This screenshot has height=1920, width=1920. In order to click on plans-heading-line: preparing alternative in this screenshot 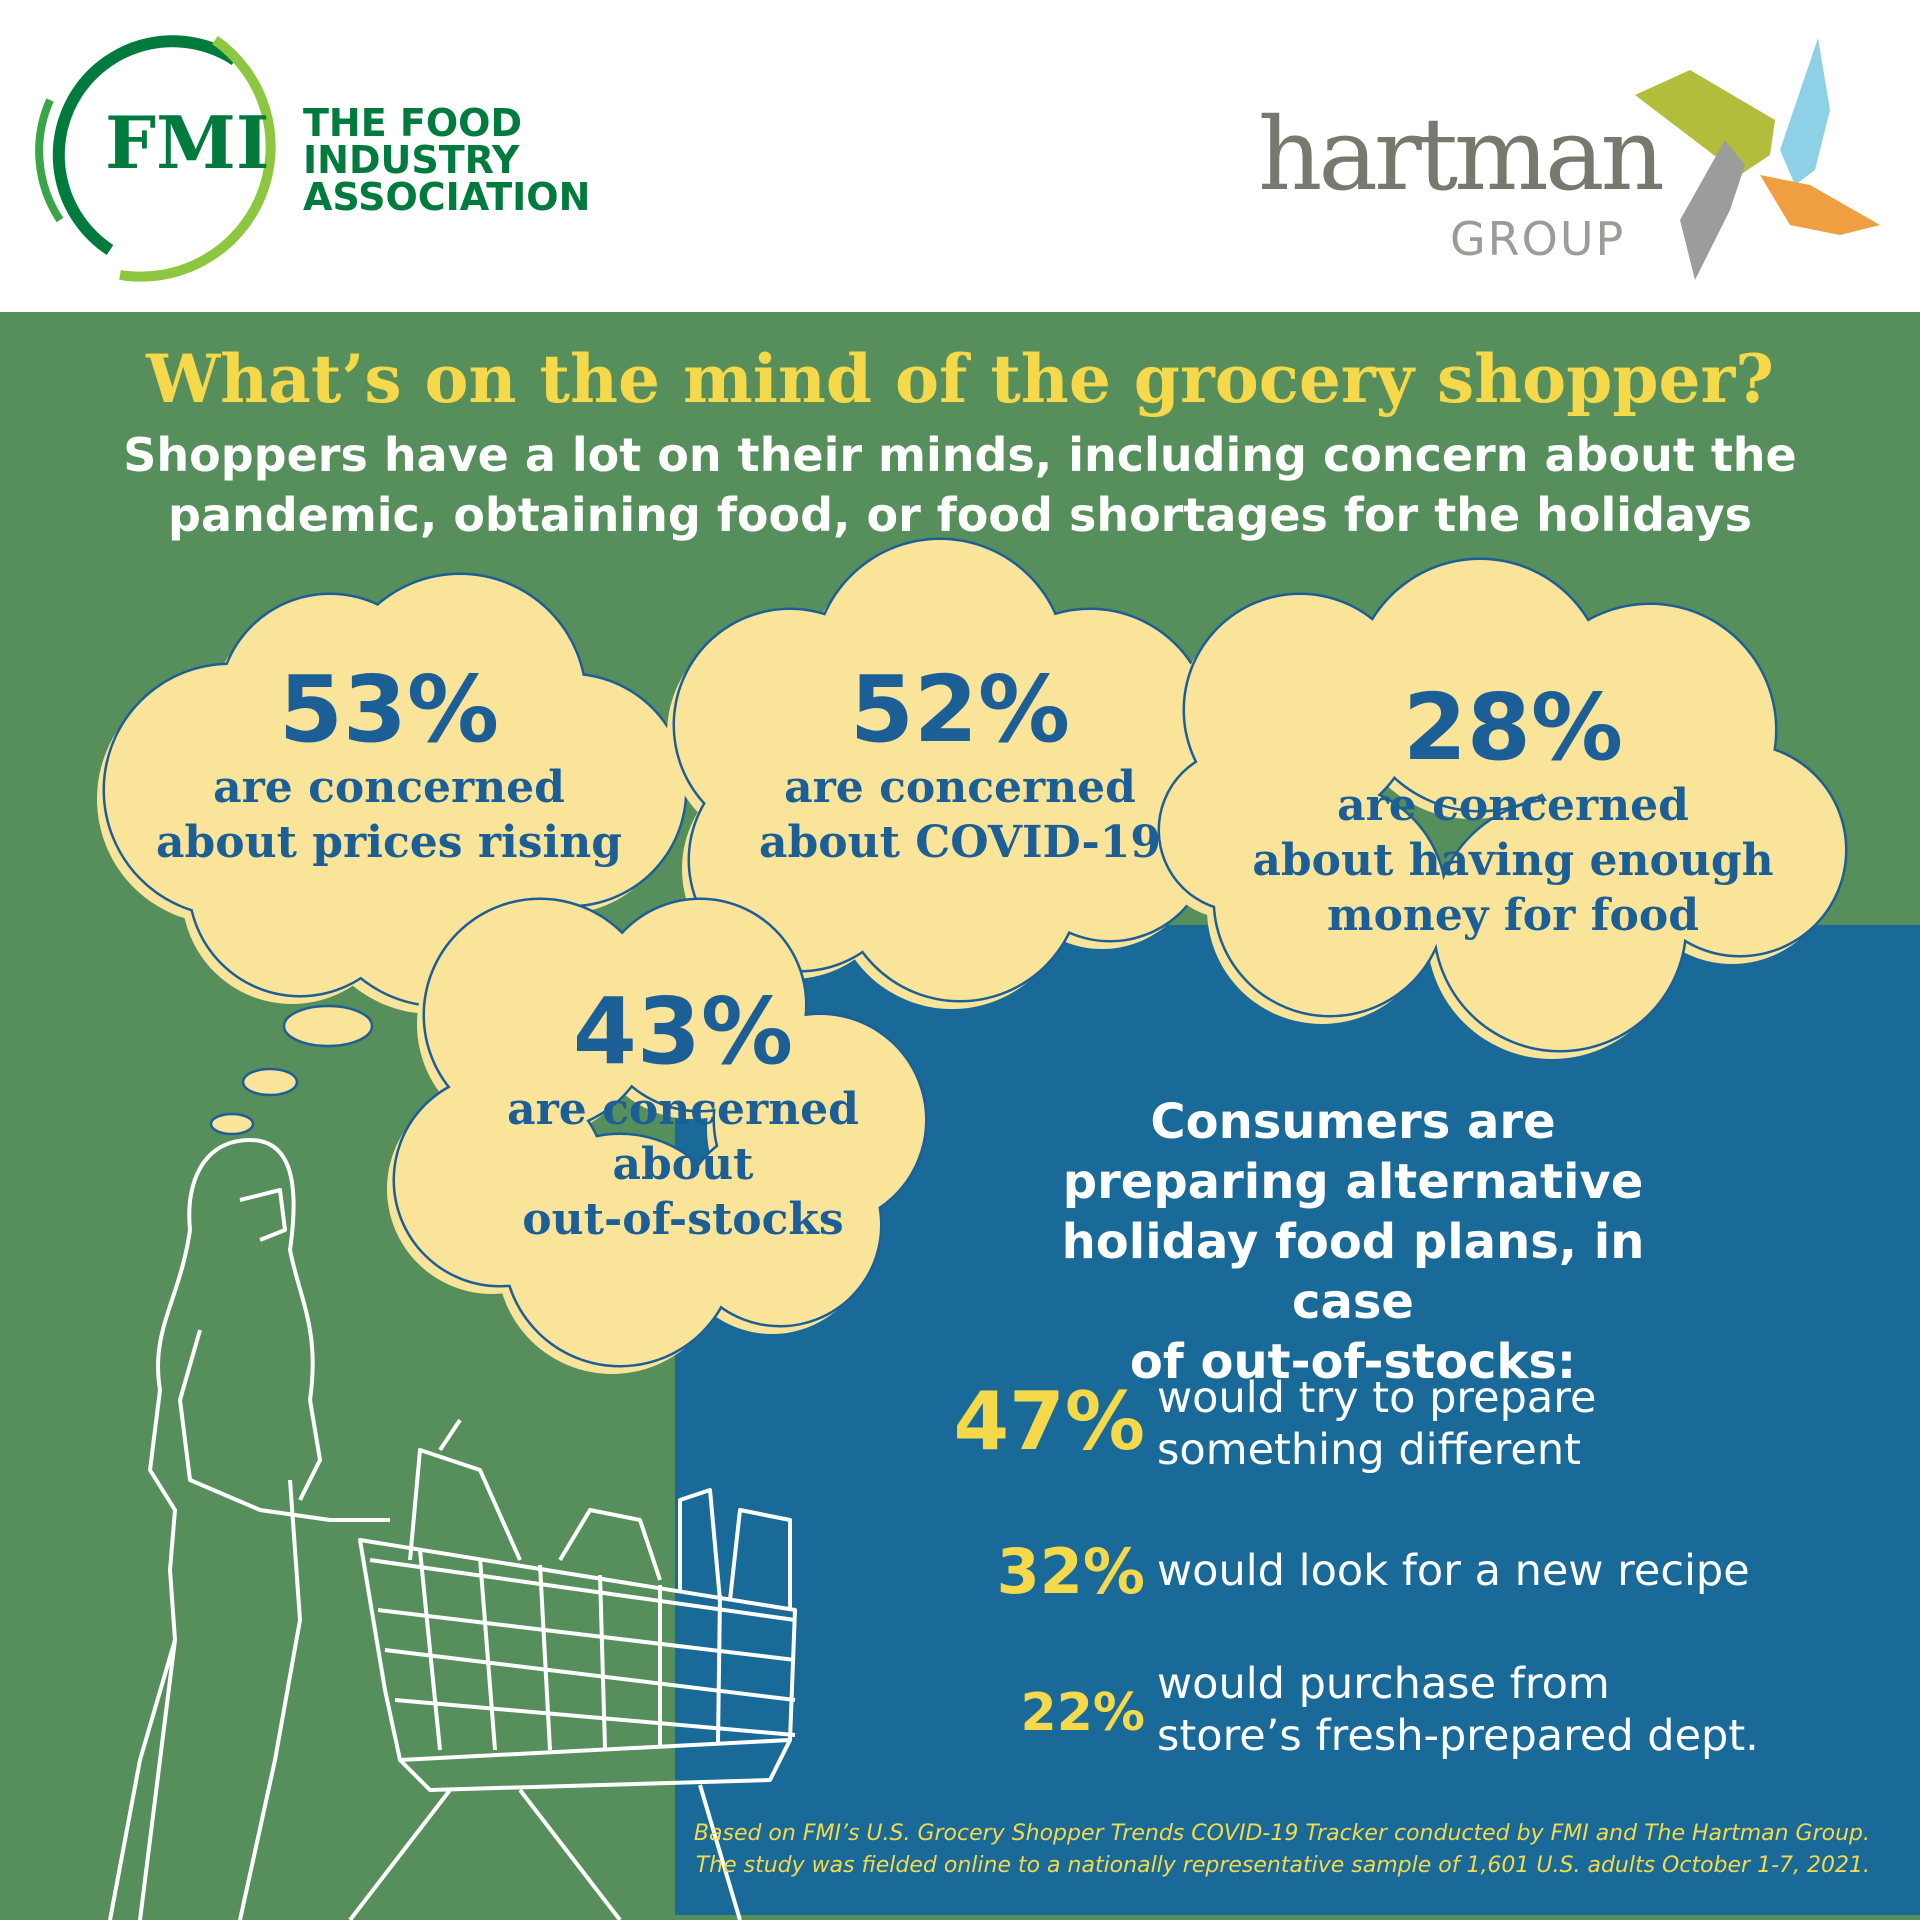, I will do `click(1353, 1182)`.